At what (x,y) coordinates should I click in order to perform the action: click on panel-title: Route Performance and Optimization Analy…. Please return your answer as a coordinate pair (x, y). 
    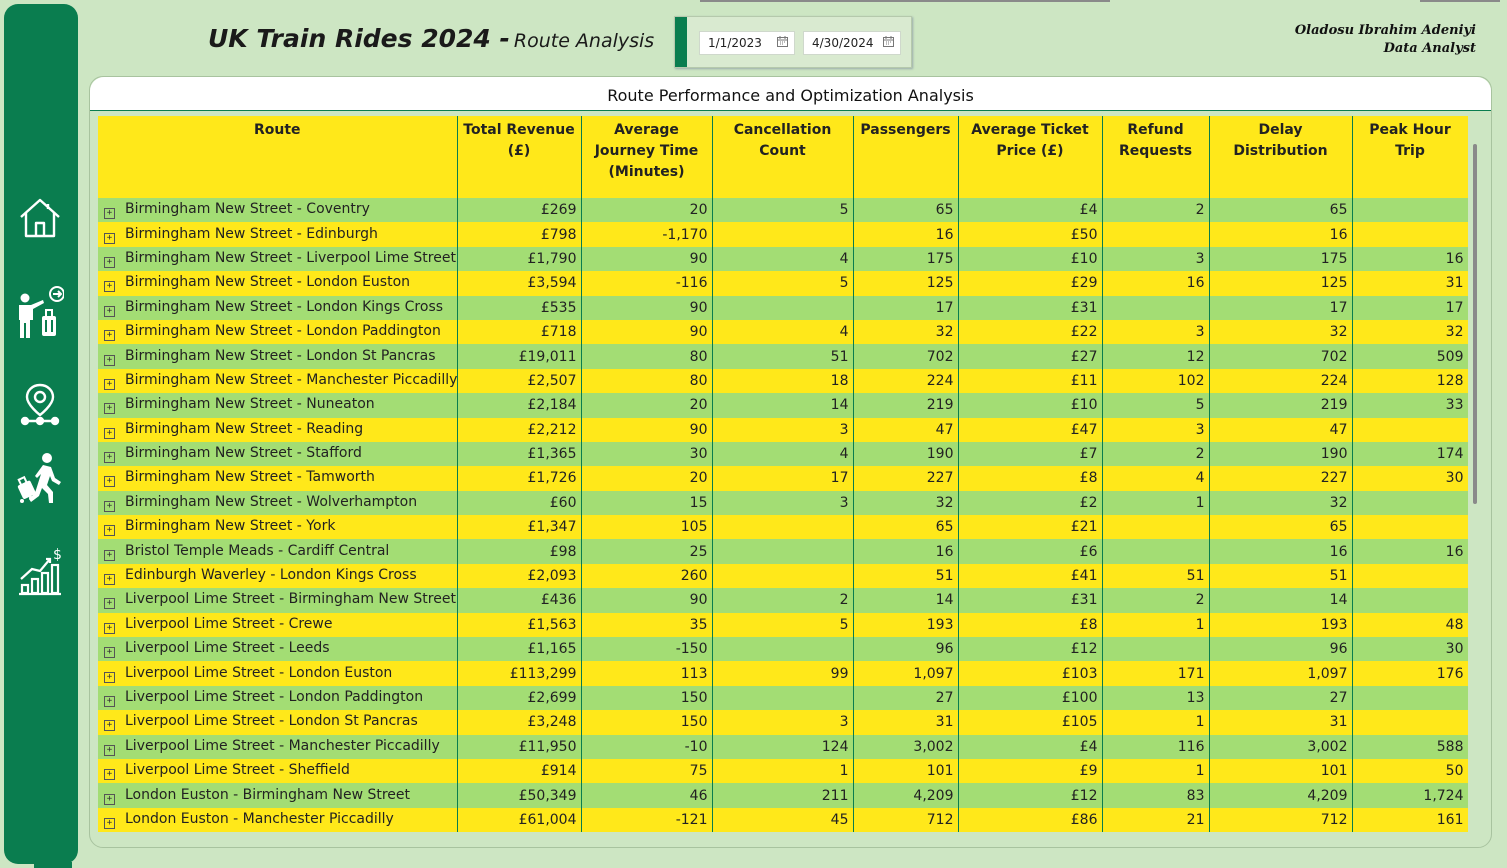
    Looking at the image, I should click on (790, 94).